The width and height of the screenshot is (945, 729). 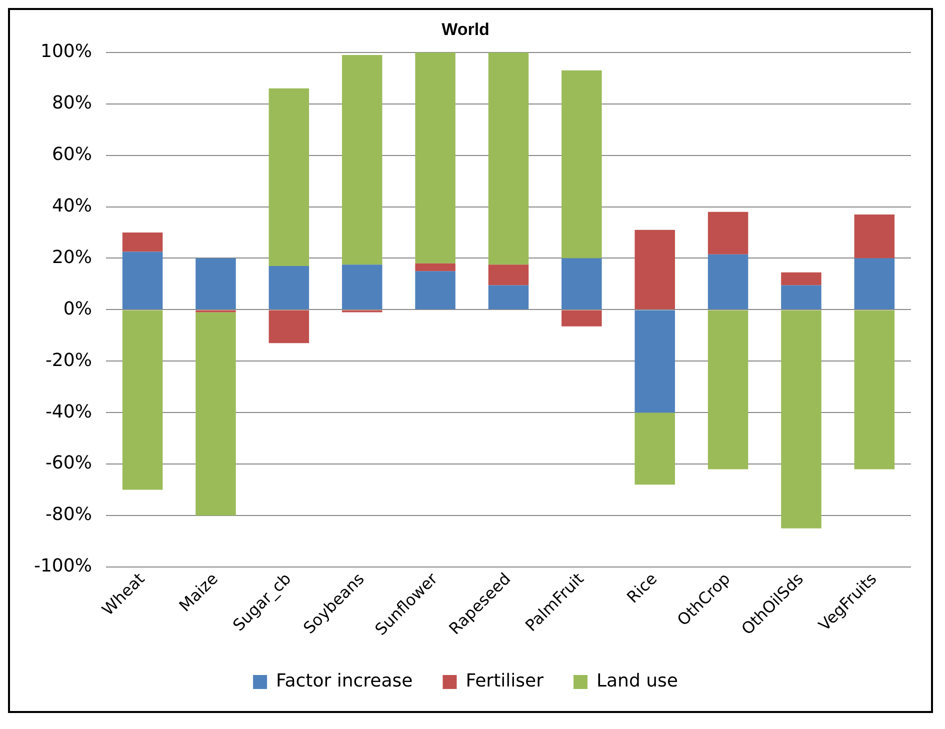 What do you see at coordinates (68, 463) in the screenshot?
I see `y-tick-label: -60%` at bounding box center [68, 463].